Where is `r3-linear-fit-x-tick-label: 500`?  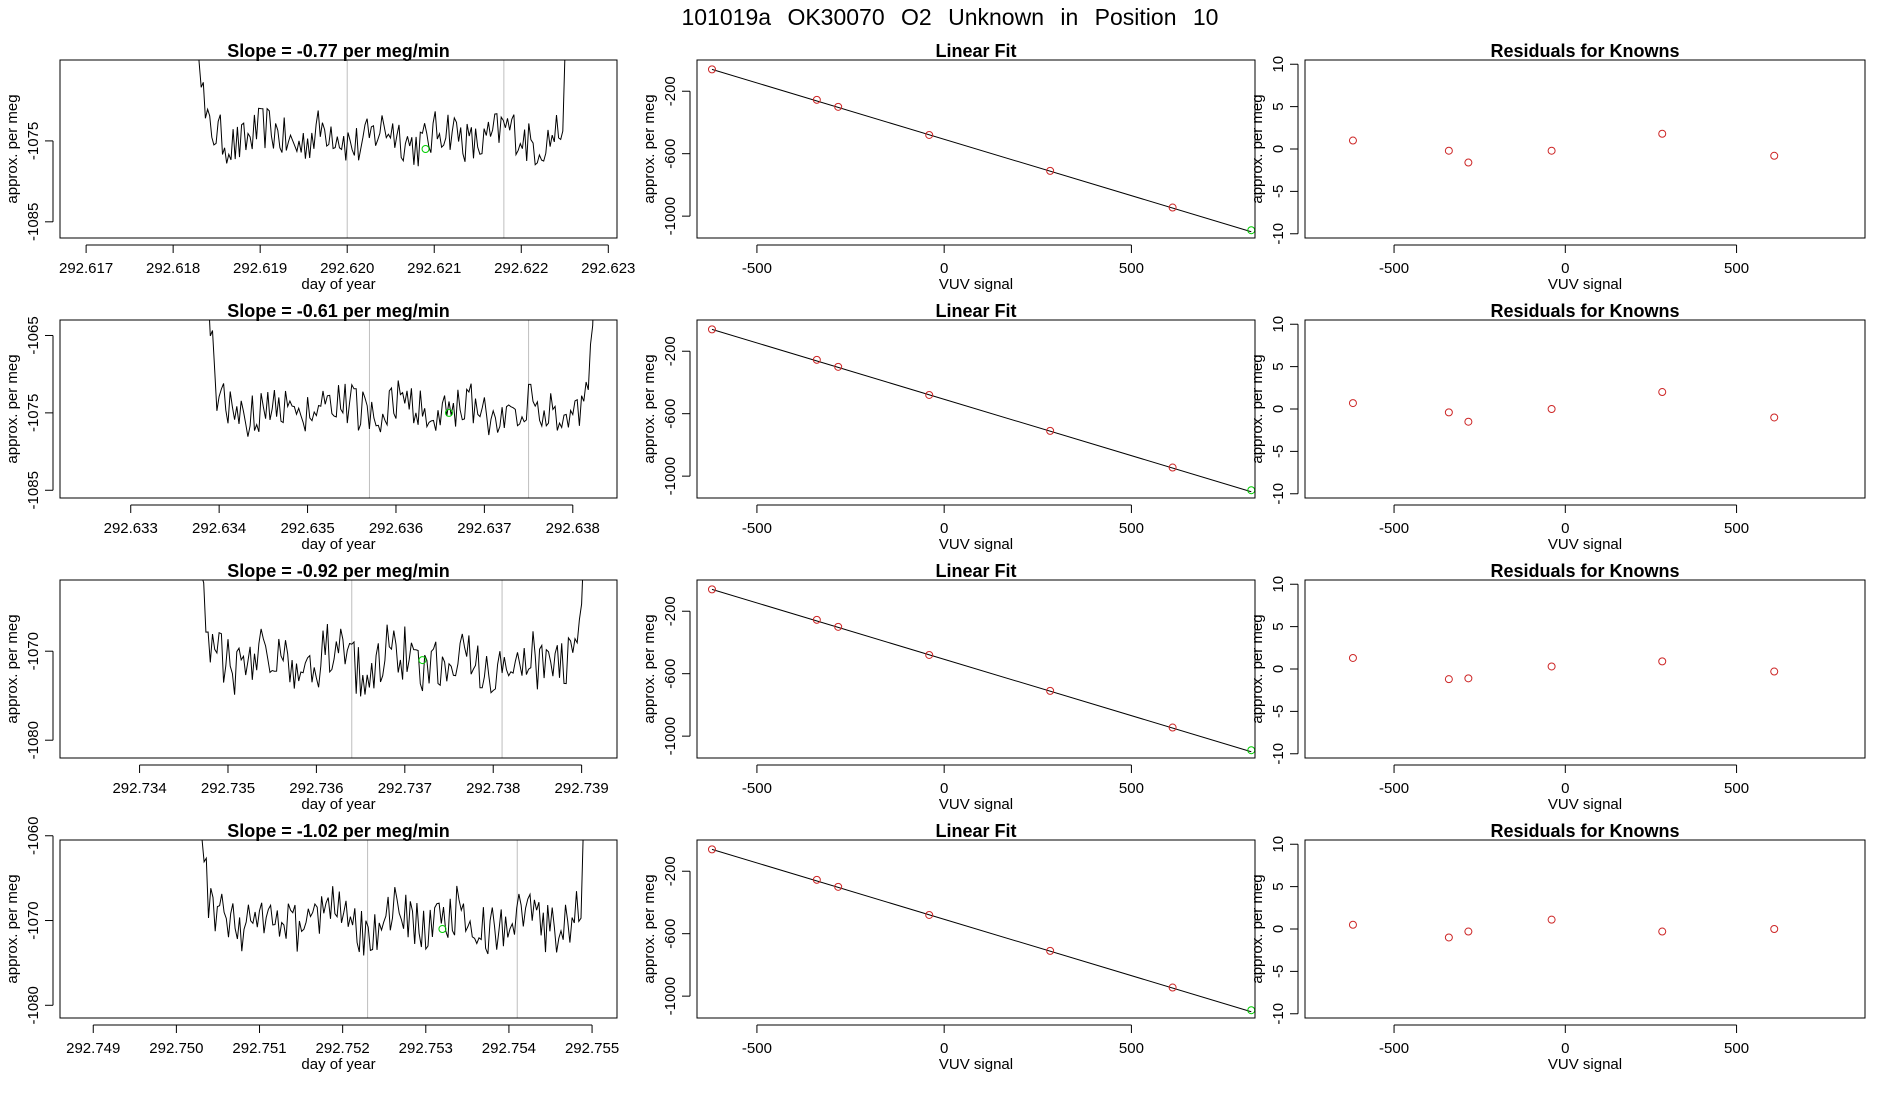
r3-linear-fit-x-tick-label: 500 is located at coordinates (1131, 1048).